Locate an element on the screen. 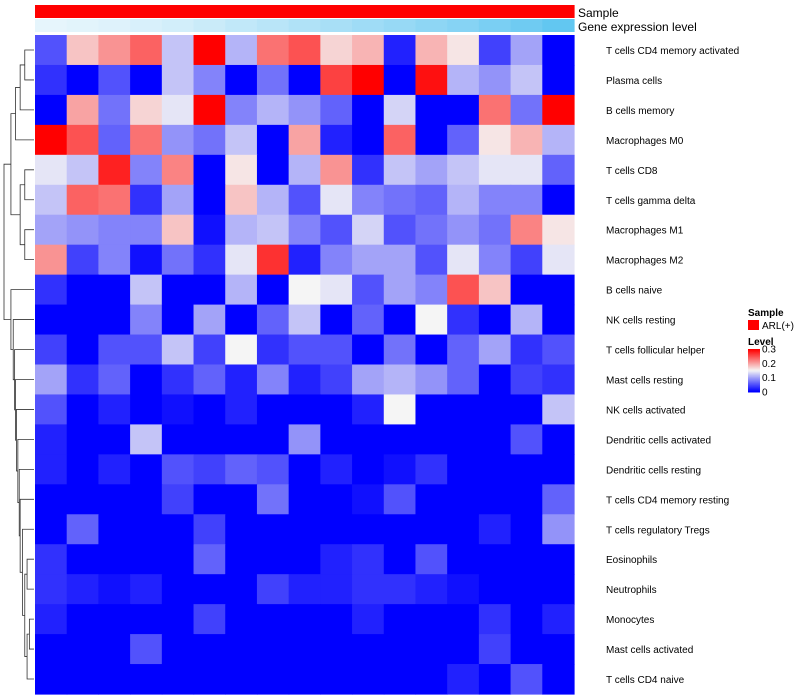 The image size is (800, 700). legend-tick-label: 0 is located at coordinates (765, 393).